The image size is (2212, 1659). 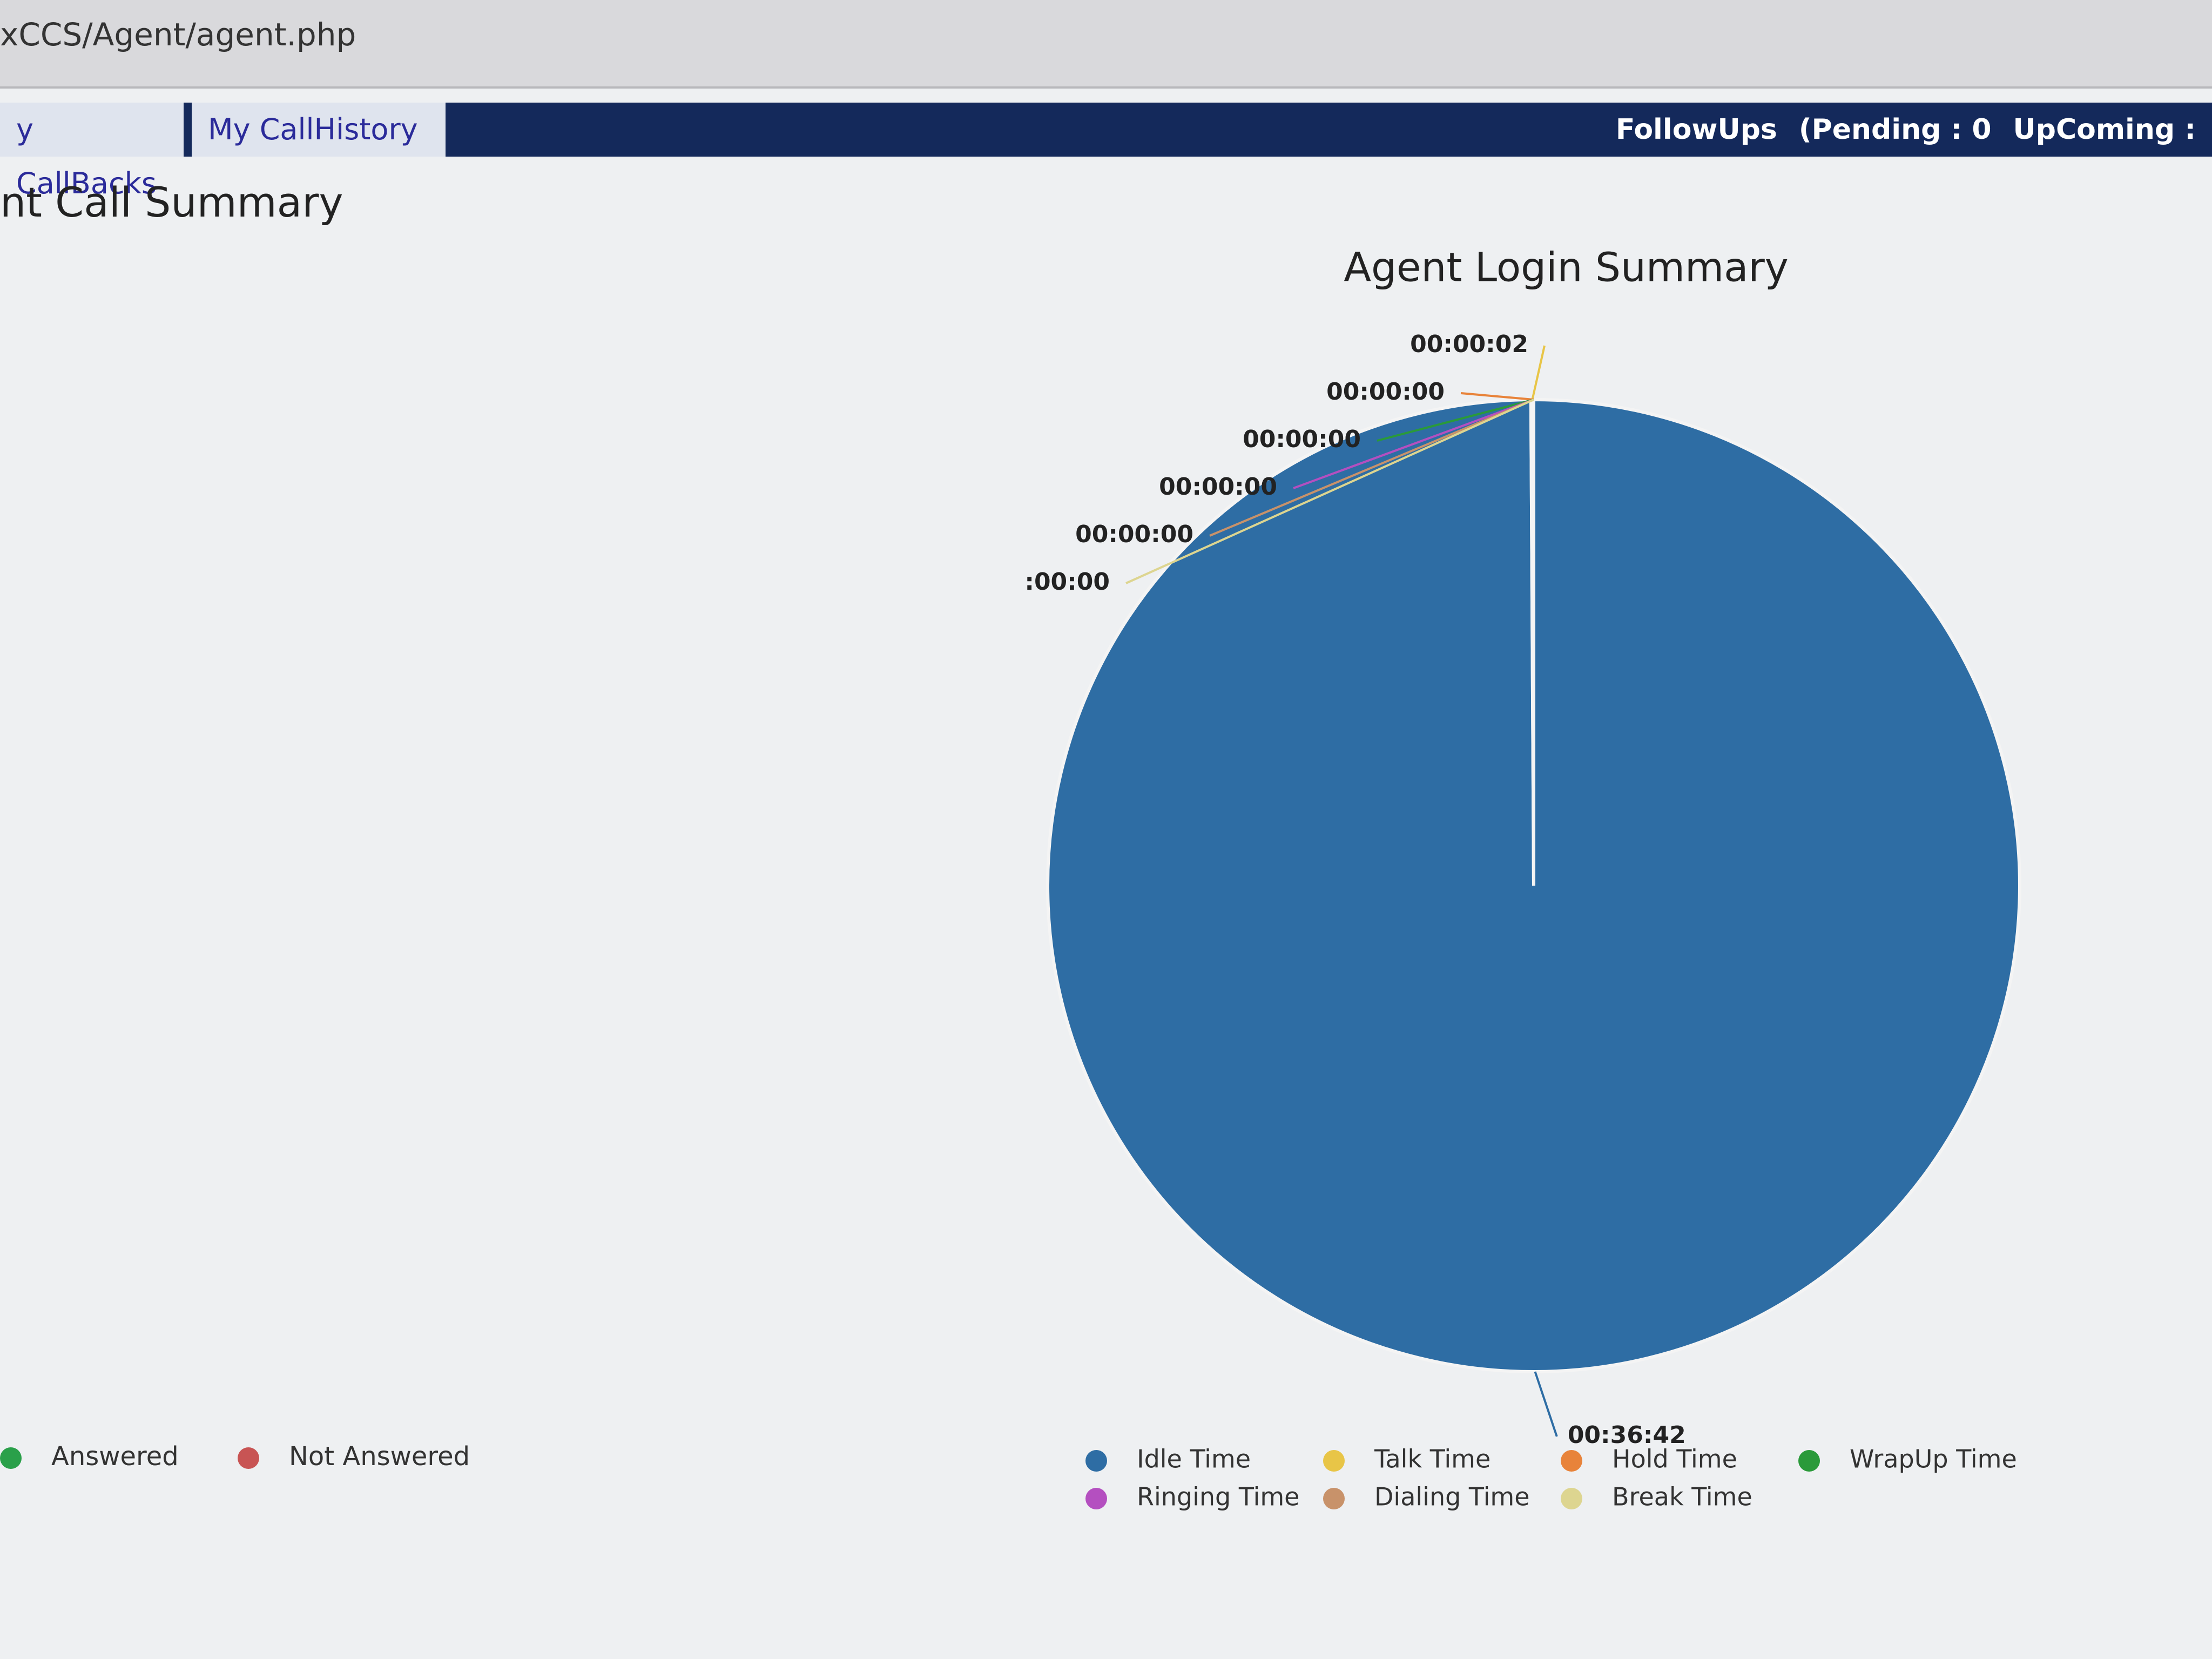 I want to click on panel-title: nt Call Summary, so click(x=171, y=202).